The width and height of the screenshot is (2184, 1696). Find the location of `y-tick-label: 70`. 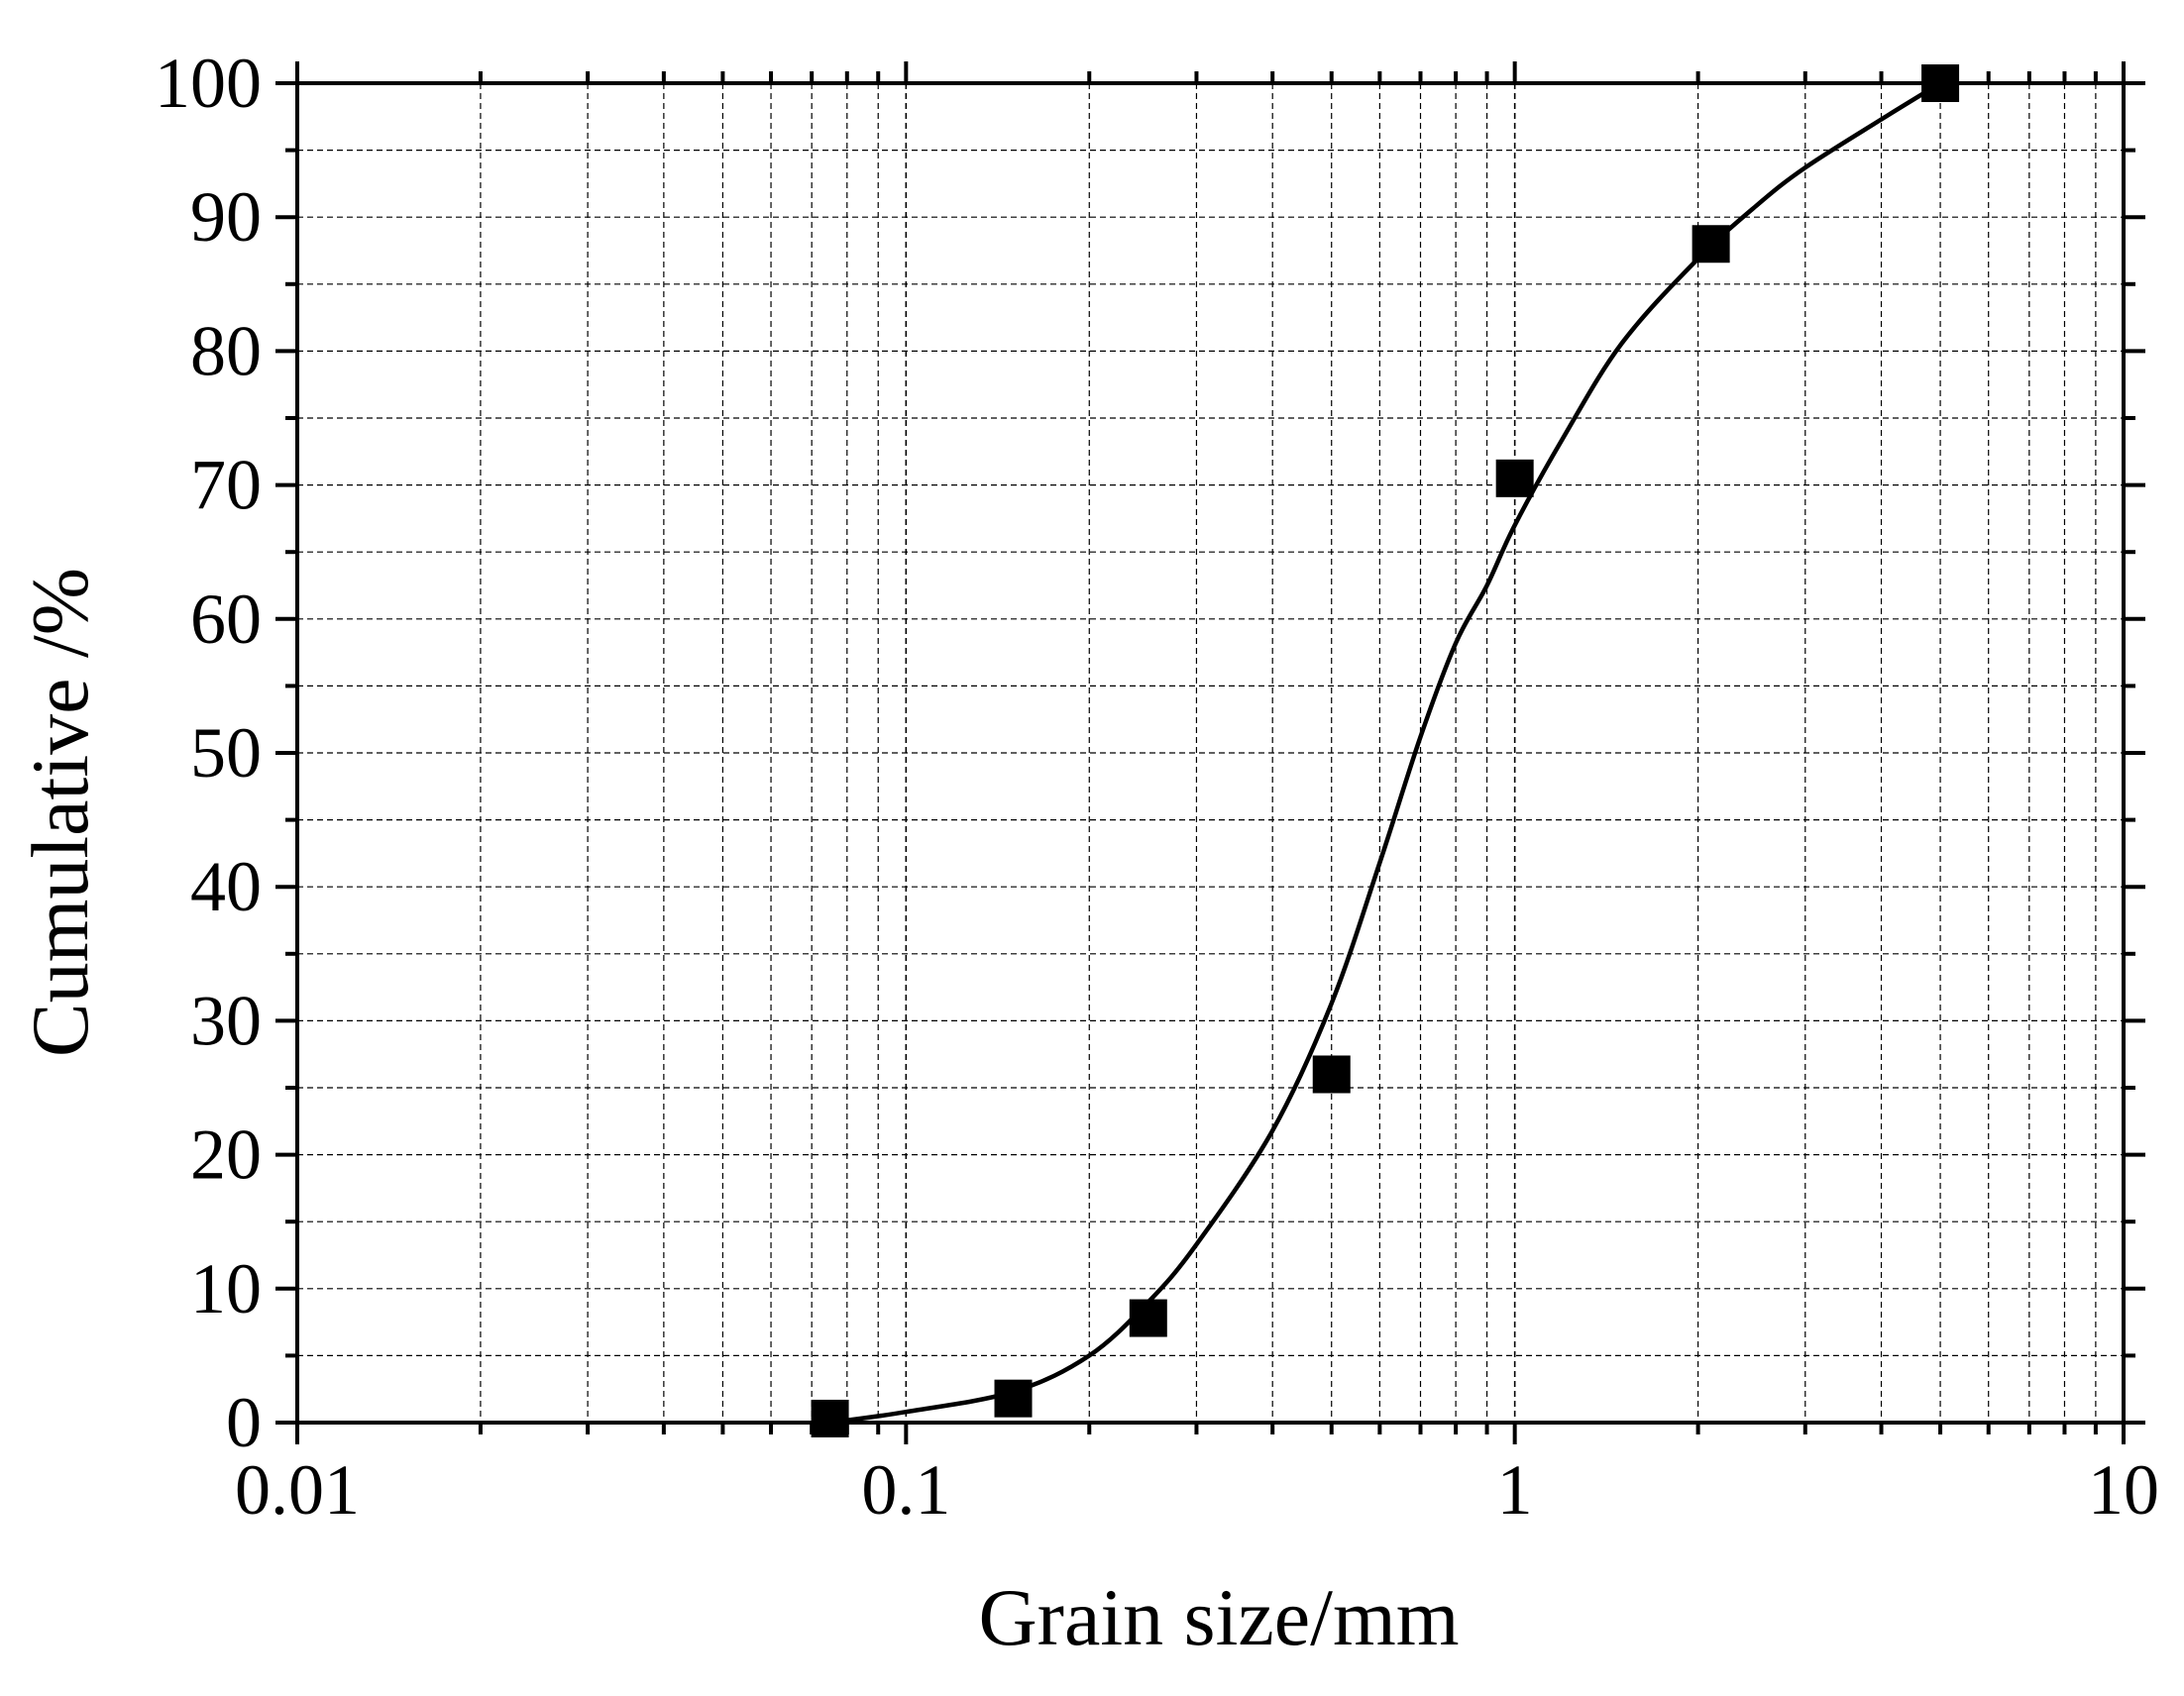

y-tick-label: 70 is located at coordinates (226, 486).